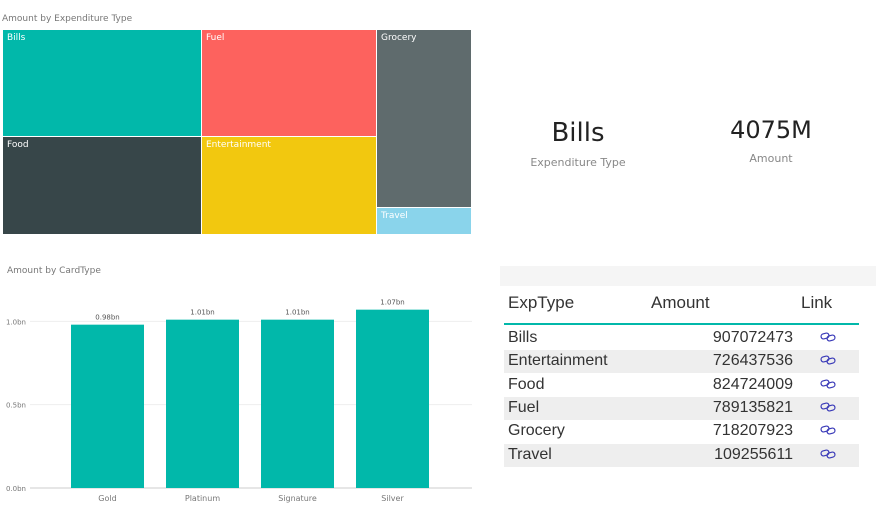  I want to click on cell-amount: 109255611, so click(753, 454).